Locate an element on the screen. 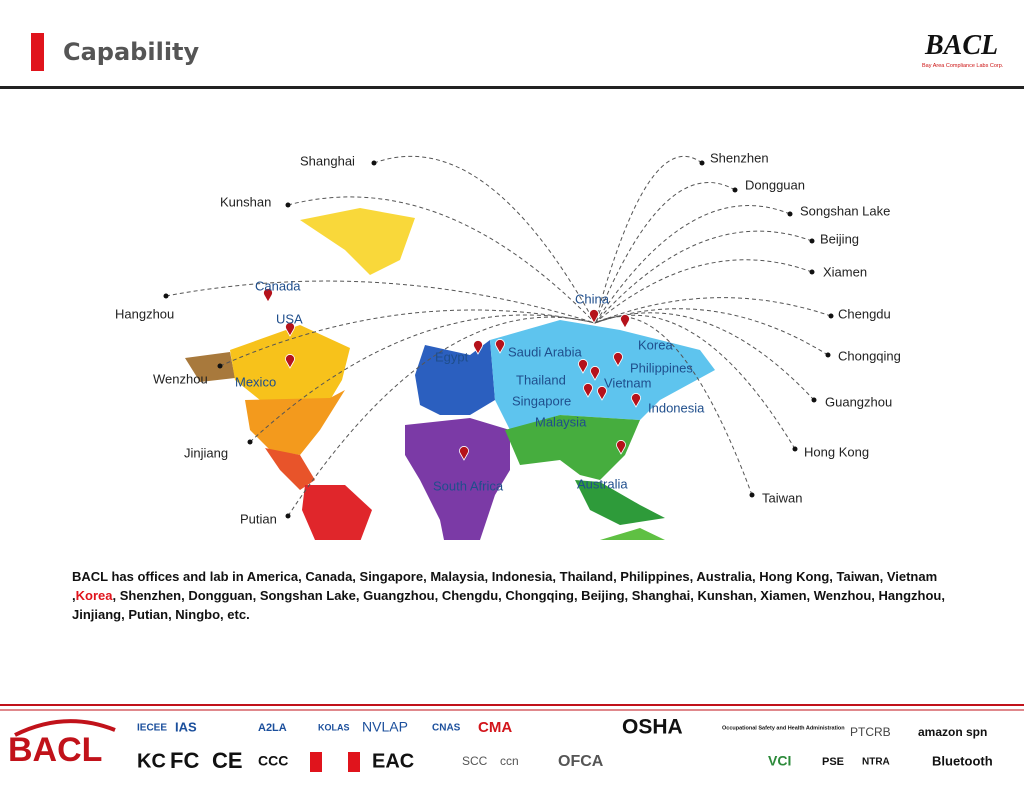 This screenshot has width=1024, height=791. accreditation-logo: VCI is located at coordinates (779, 761).